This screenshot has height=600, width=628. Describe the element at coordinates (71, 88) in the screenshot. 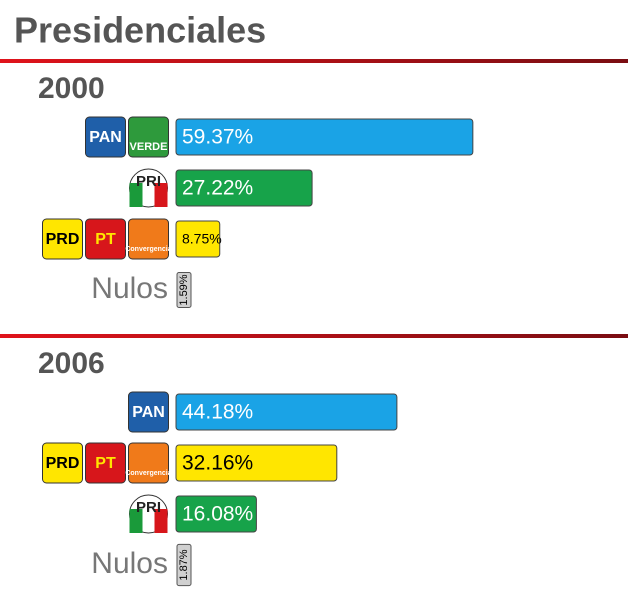

I see `panel-title: 2000` at that location.